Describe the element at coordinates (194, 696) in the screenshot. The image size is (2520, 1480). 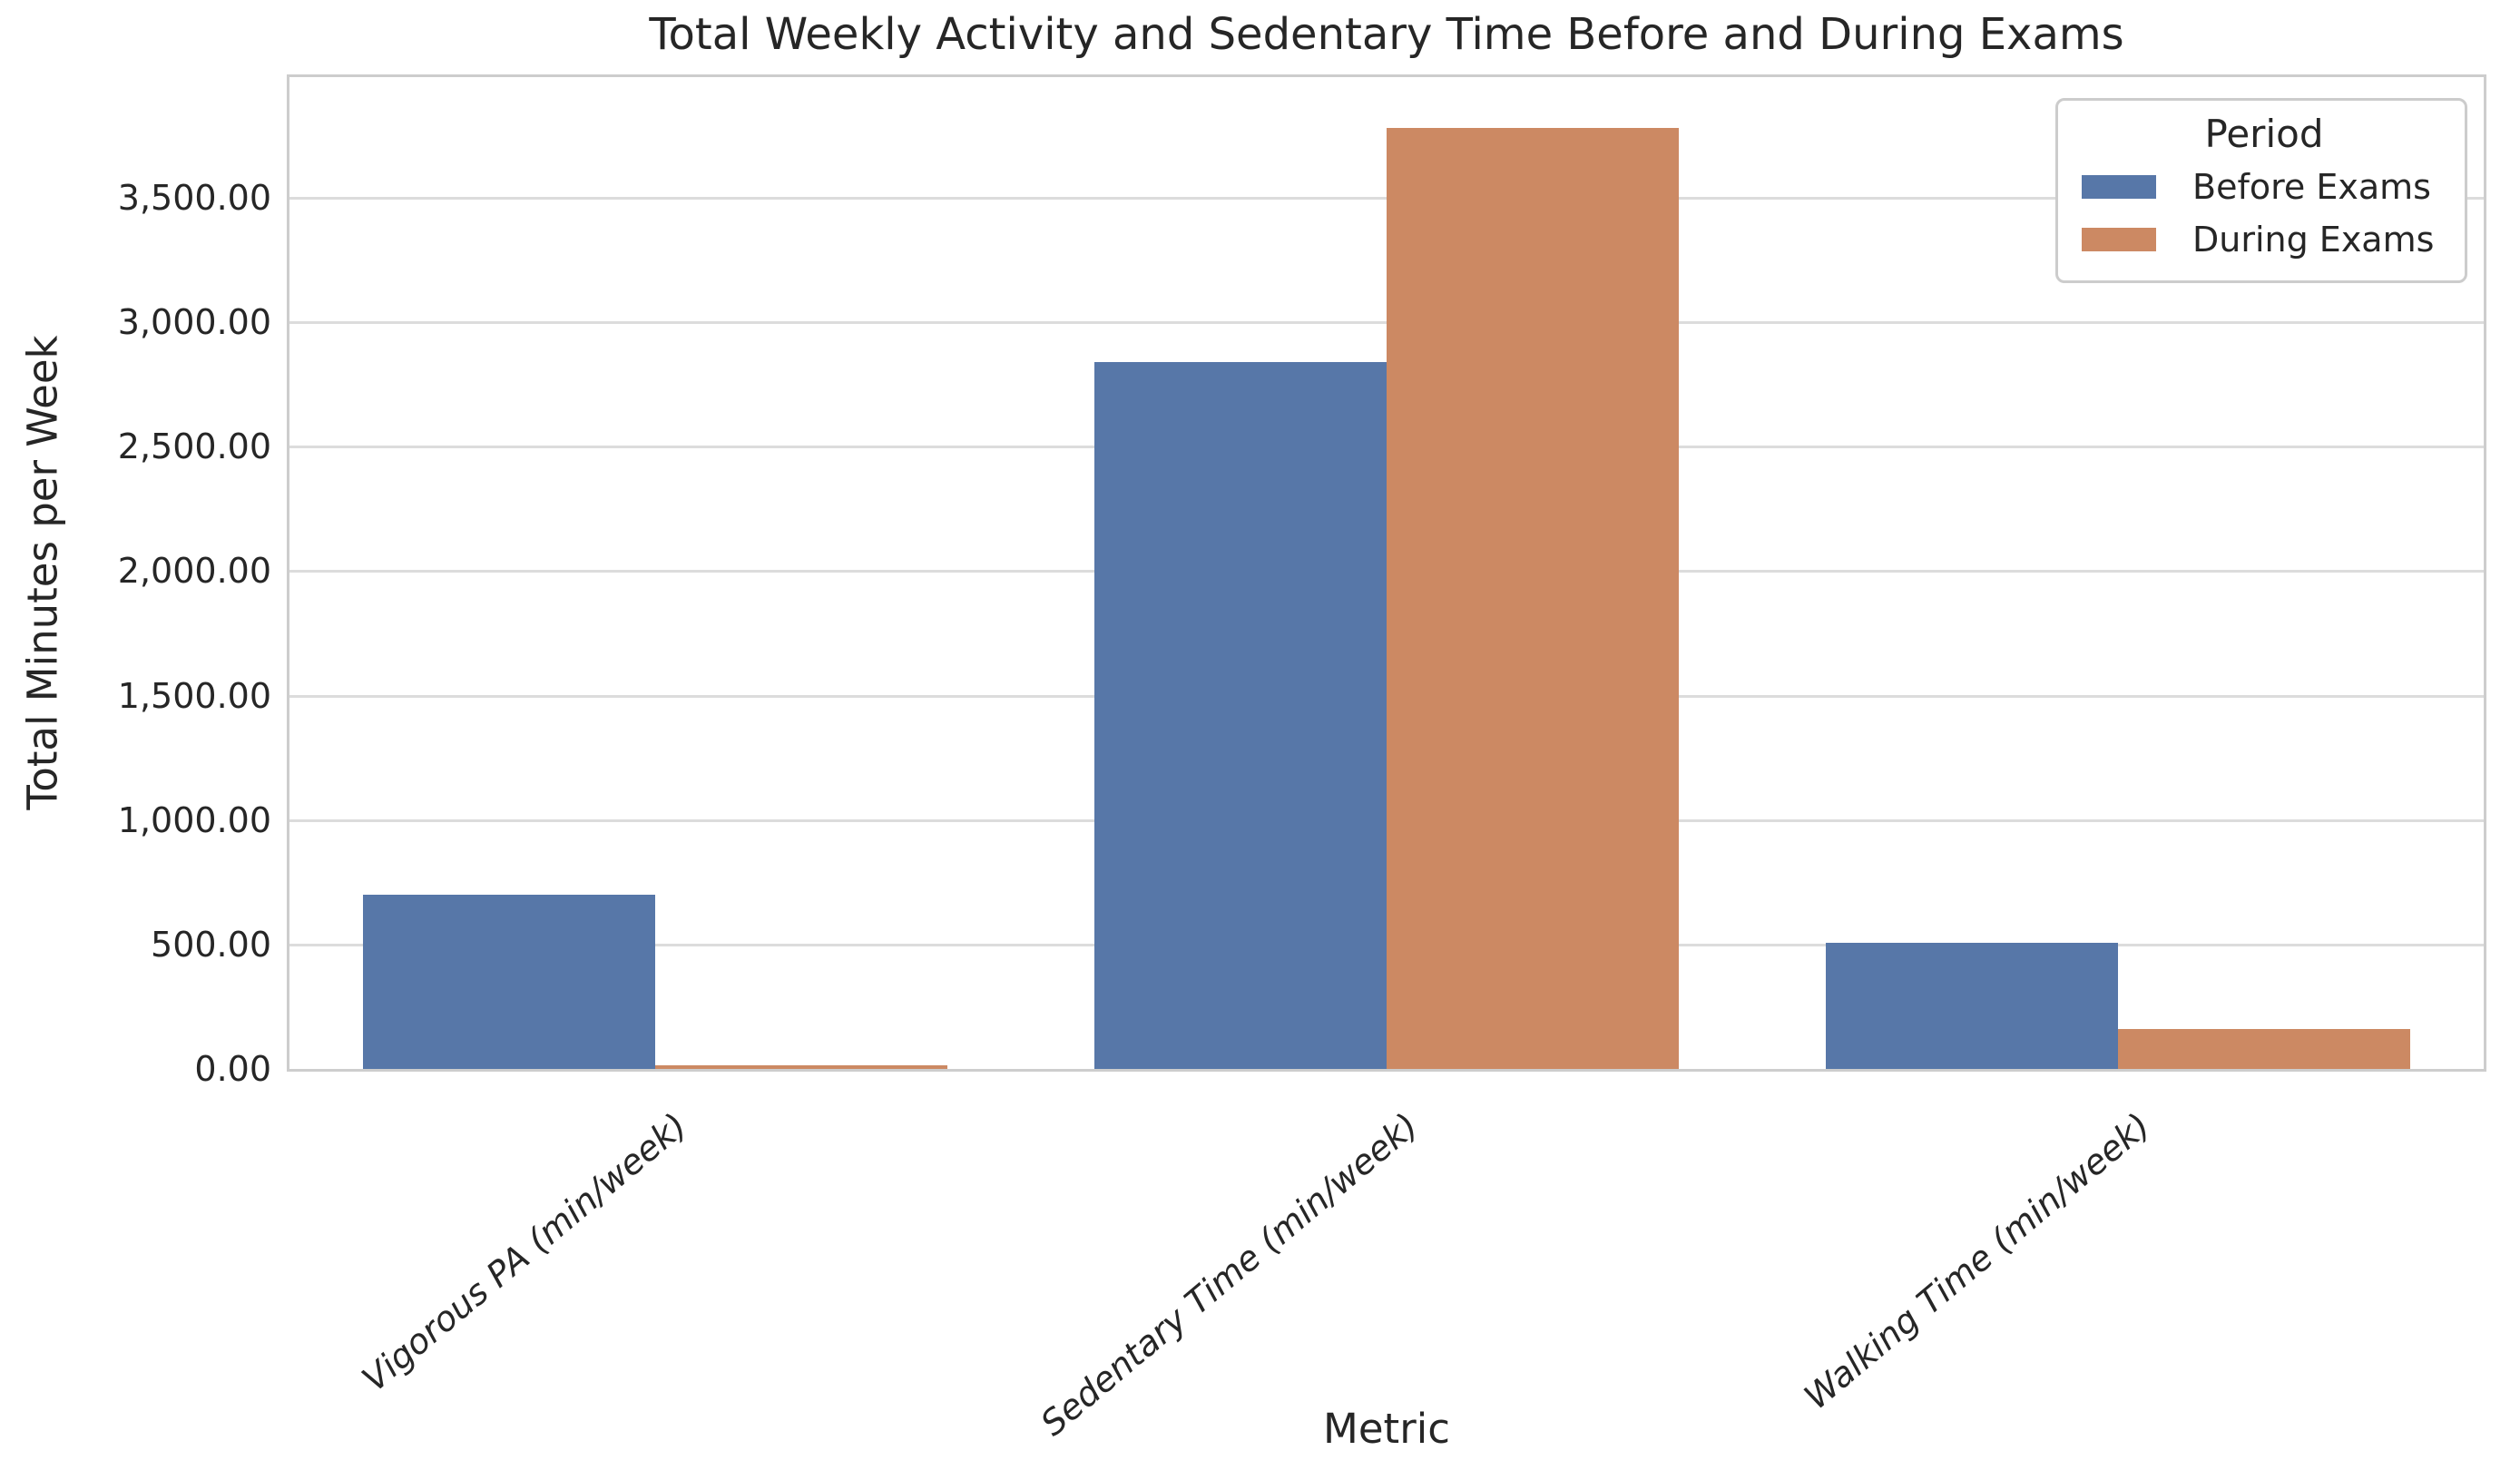
I see `y-tick-label-1500: 1,500.00` at that location.